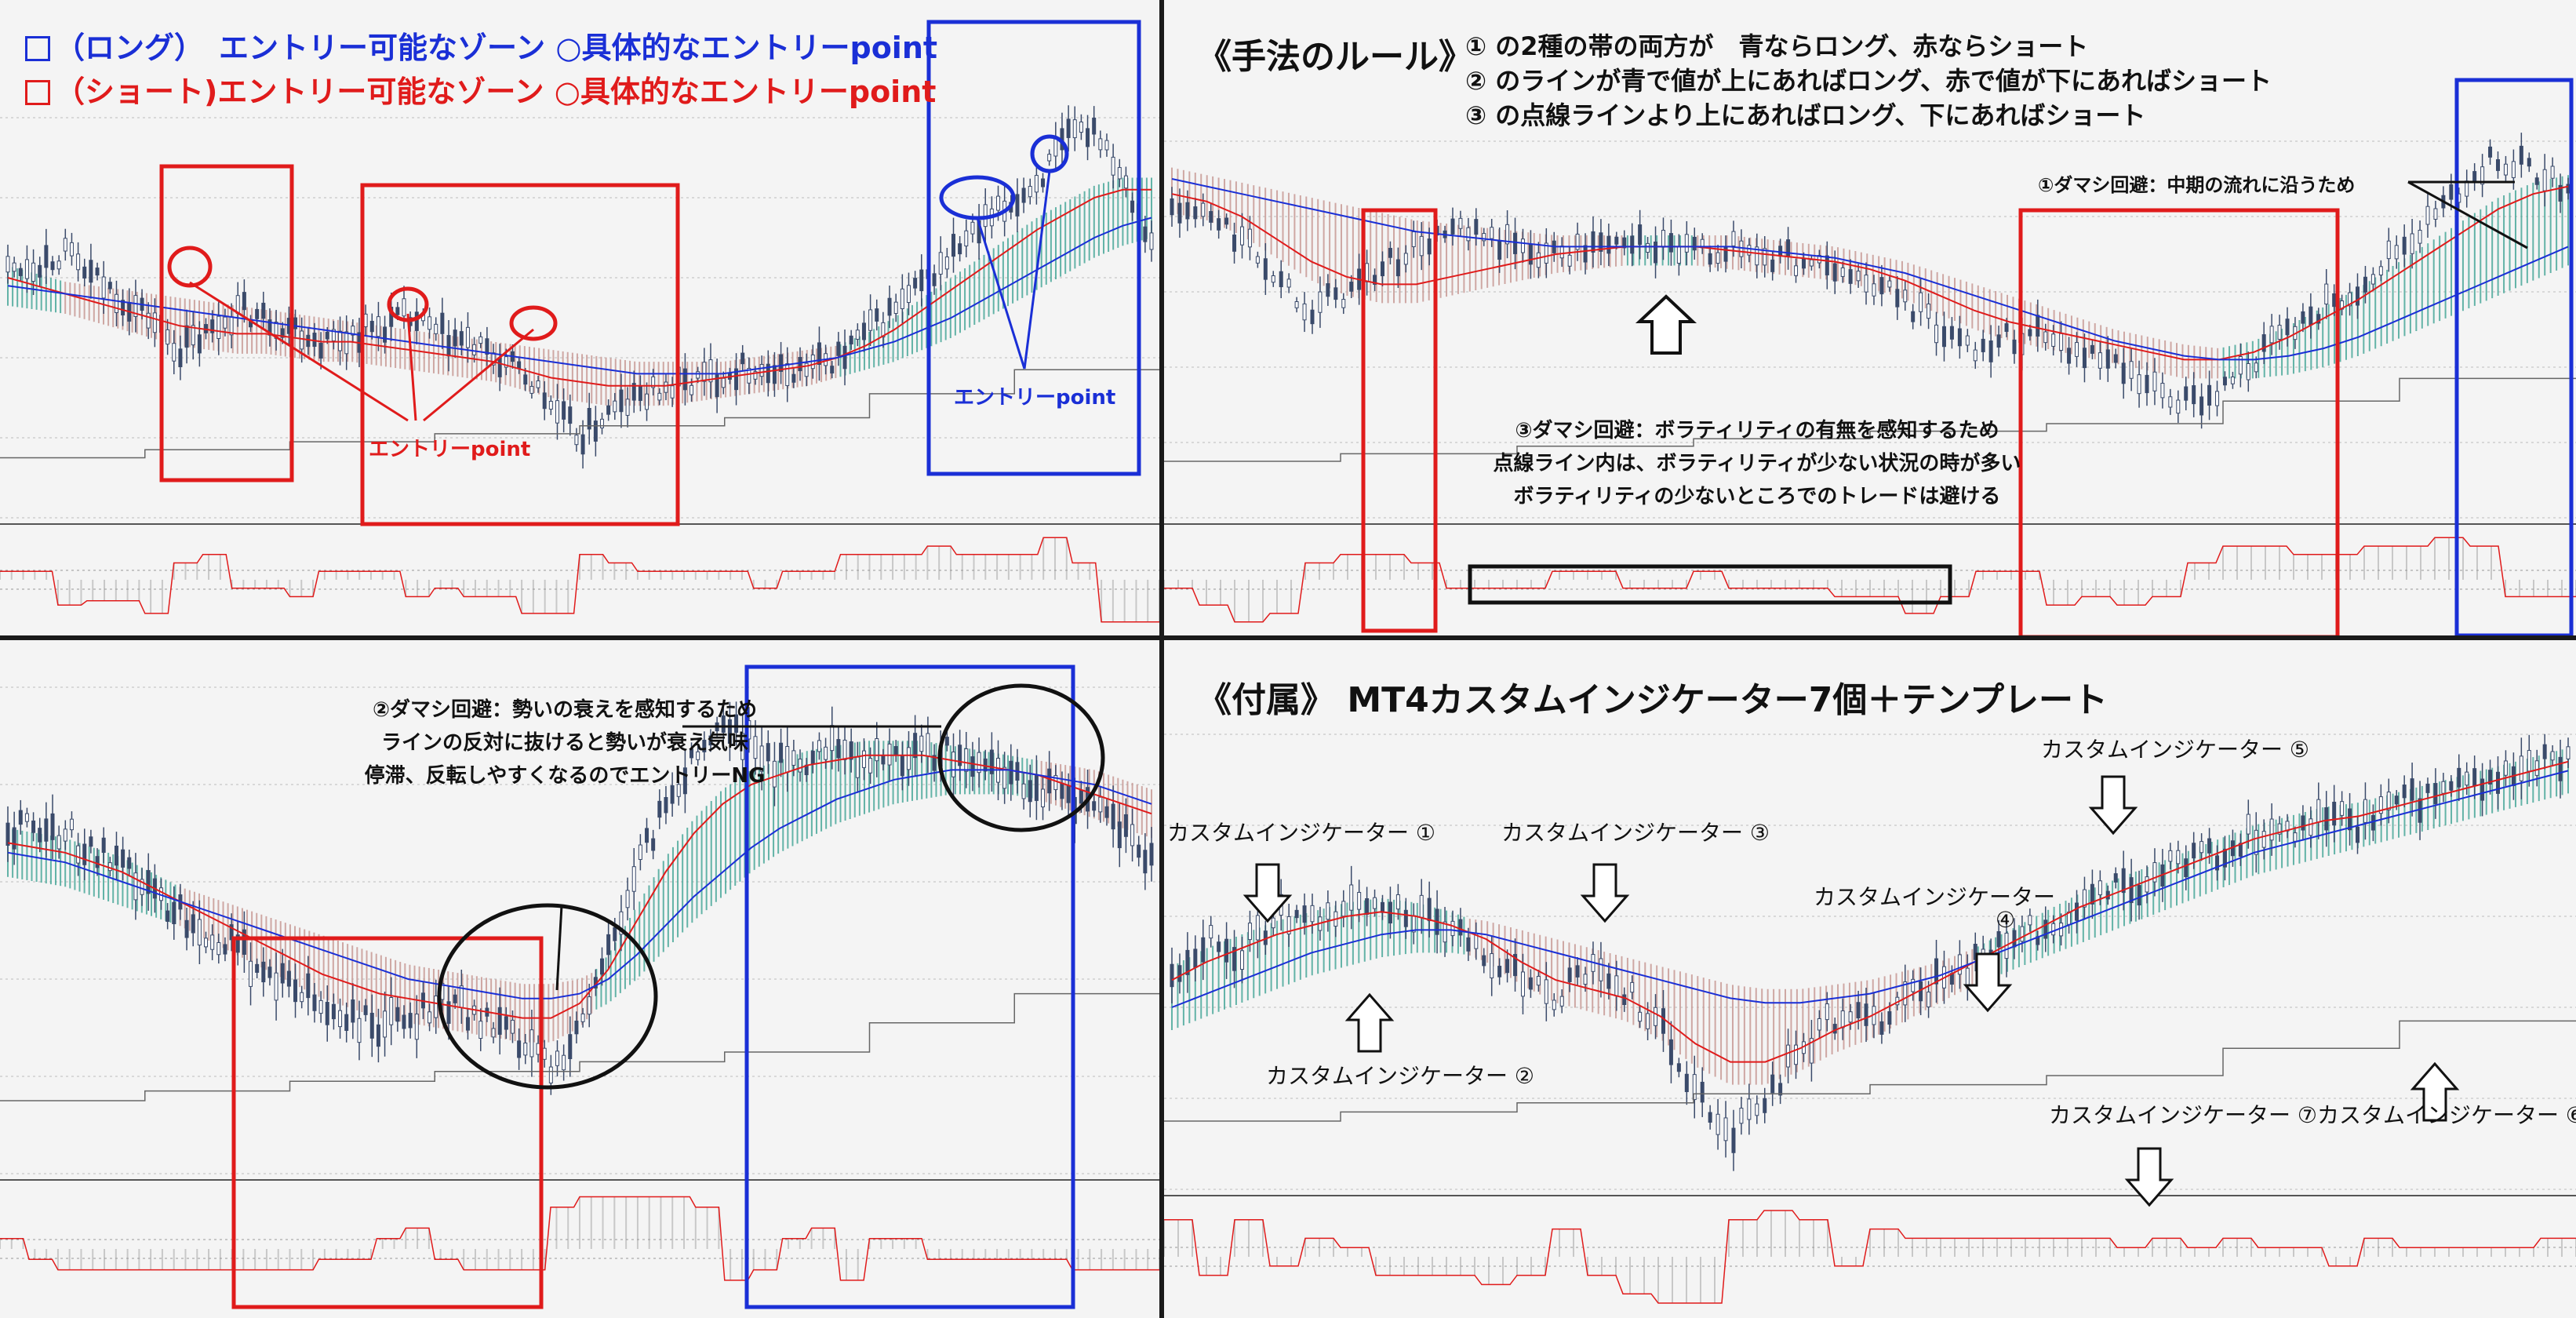 The height and width of the screenshot is (1318, 2576). What do you see at coordinates (1757, 463) in the screenshot?
I see `dama-note-3-line2: 点線ライン内は、ボラティリティが少ない状況の時が多い` at bounding box center [1757, 463].